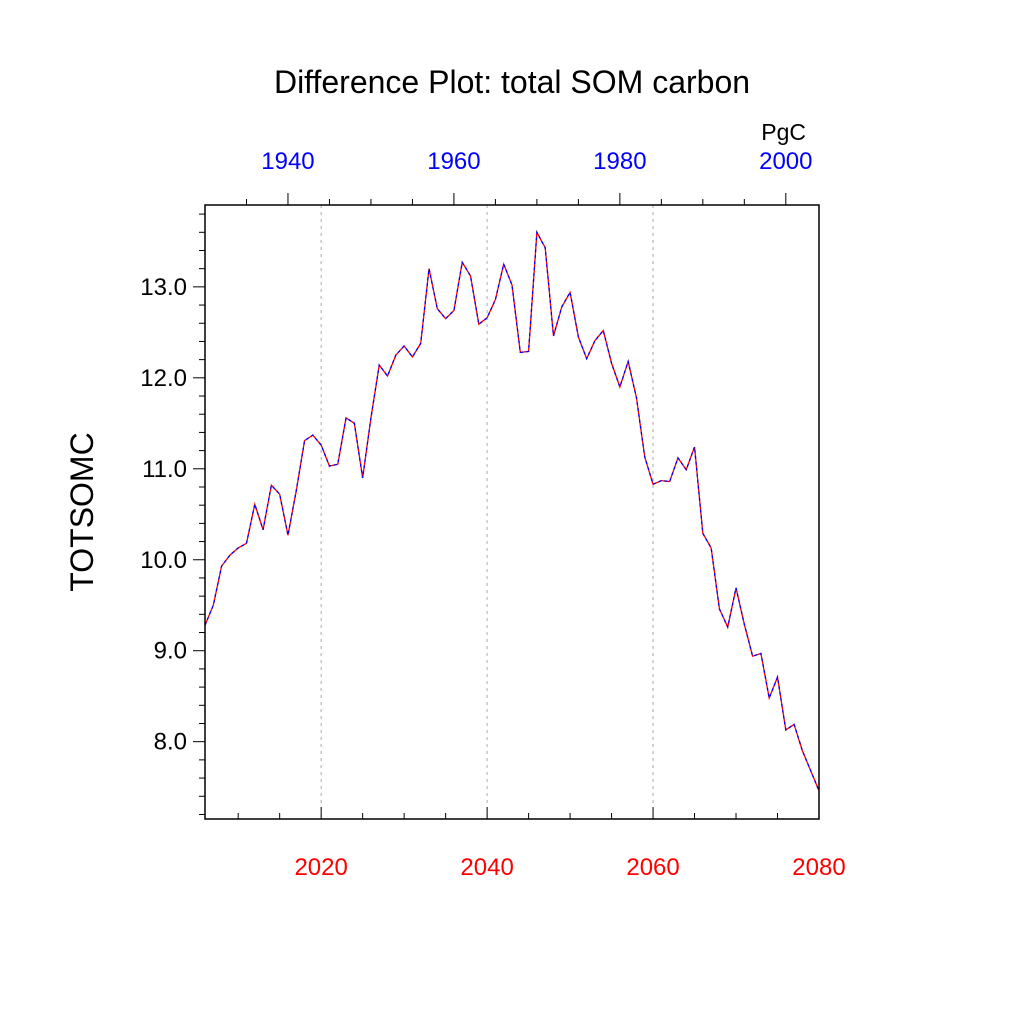 The width and height of the screenshot is (1024, 1024). What do you see at coordinates (783, 132) in the screenshot?
I see `units-label: PgC` at bounding box center [783, 132].